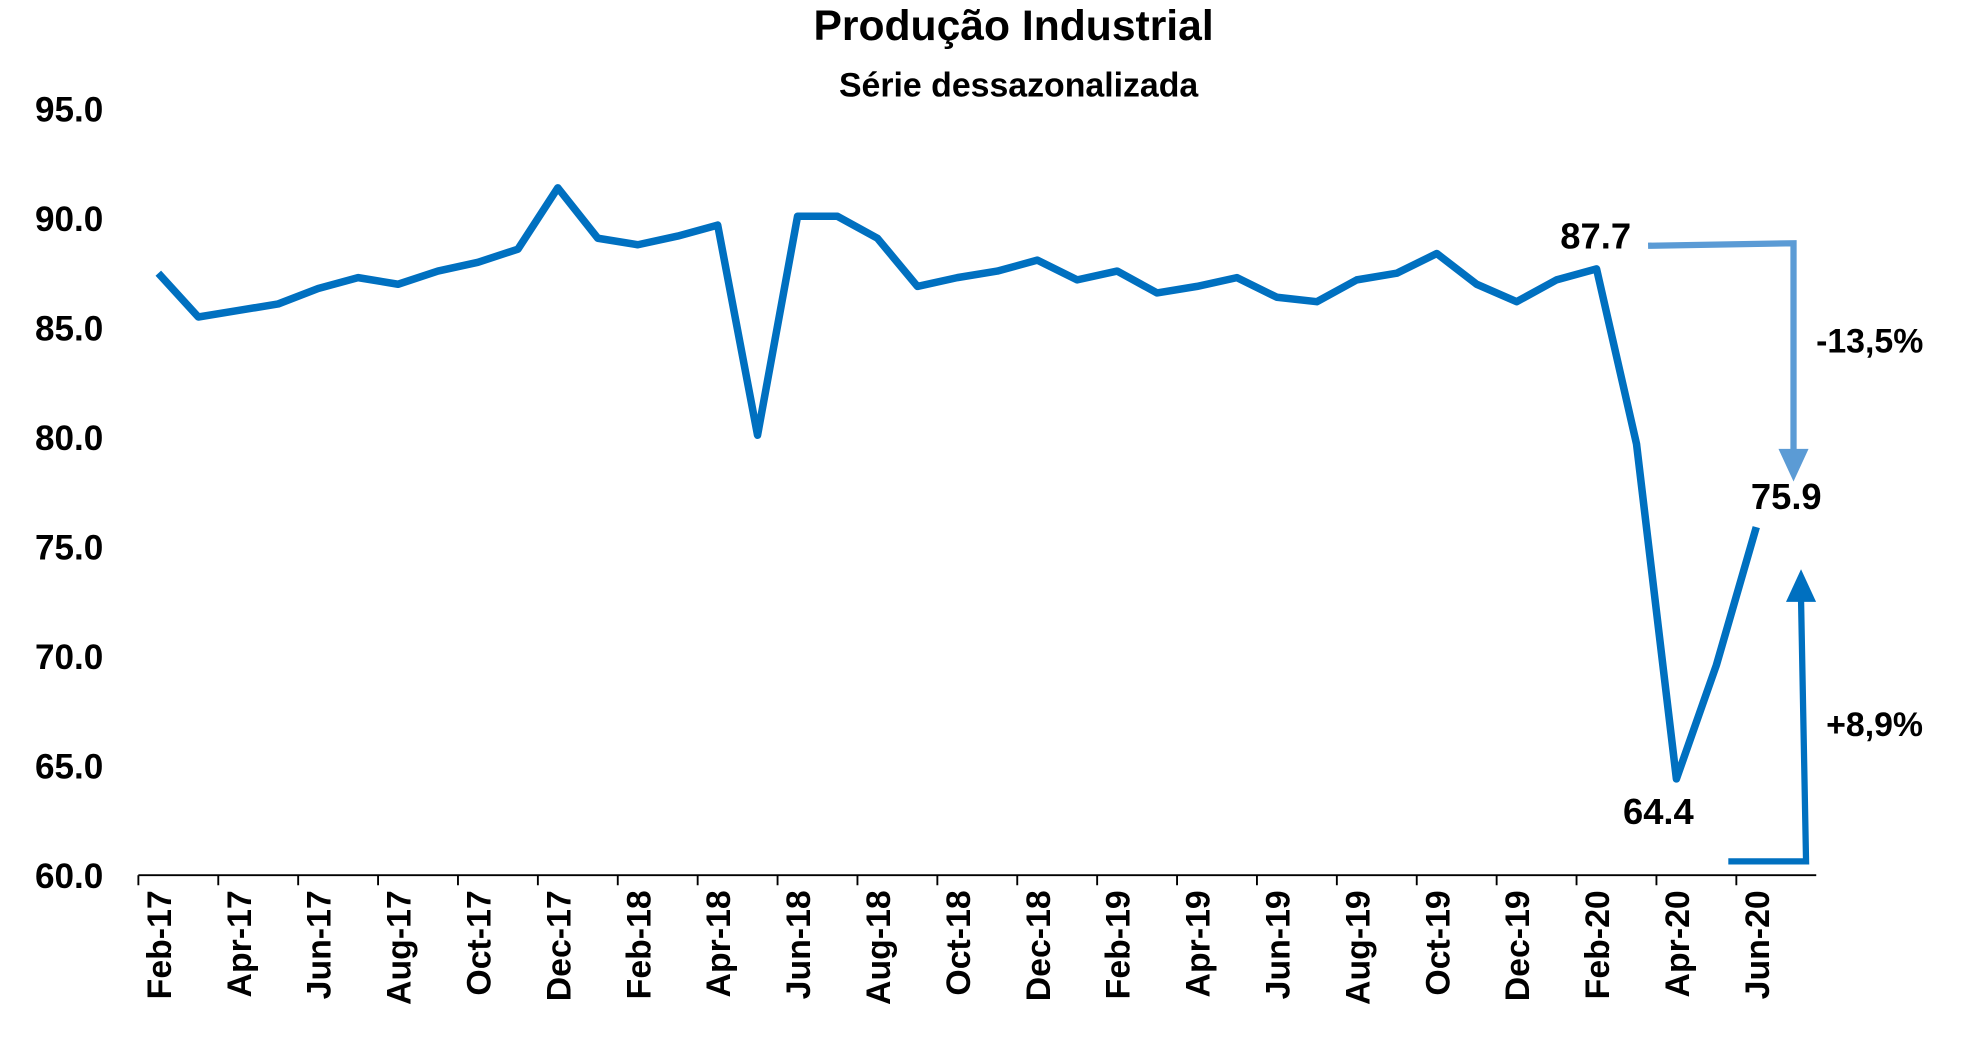  What do you see at coordinates (69, 766) in the screenshot?
I see `y-tick-label: 65.0` at bounding box center [69, 766].